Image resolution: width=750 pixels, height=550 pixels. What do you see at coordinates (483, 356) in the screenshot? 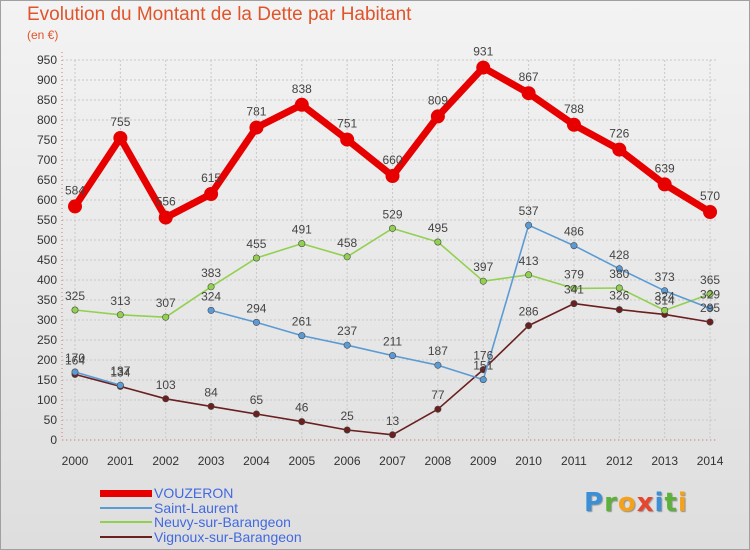
I see `data-label: 176` at bounding box center [483, 356].